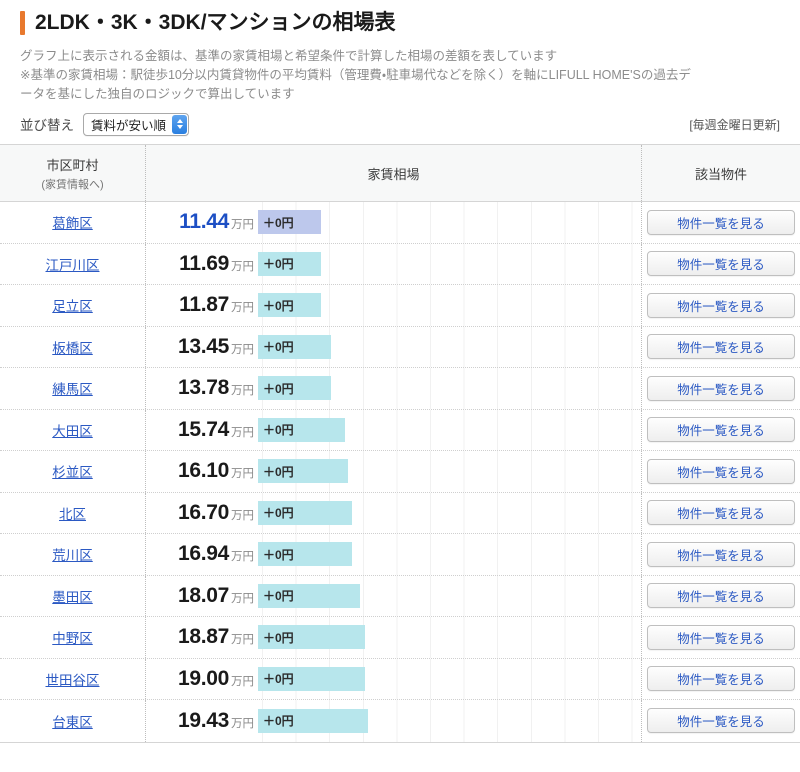  I want to click on rent-value: 18.87 万円, so click(202, 637).